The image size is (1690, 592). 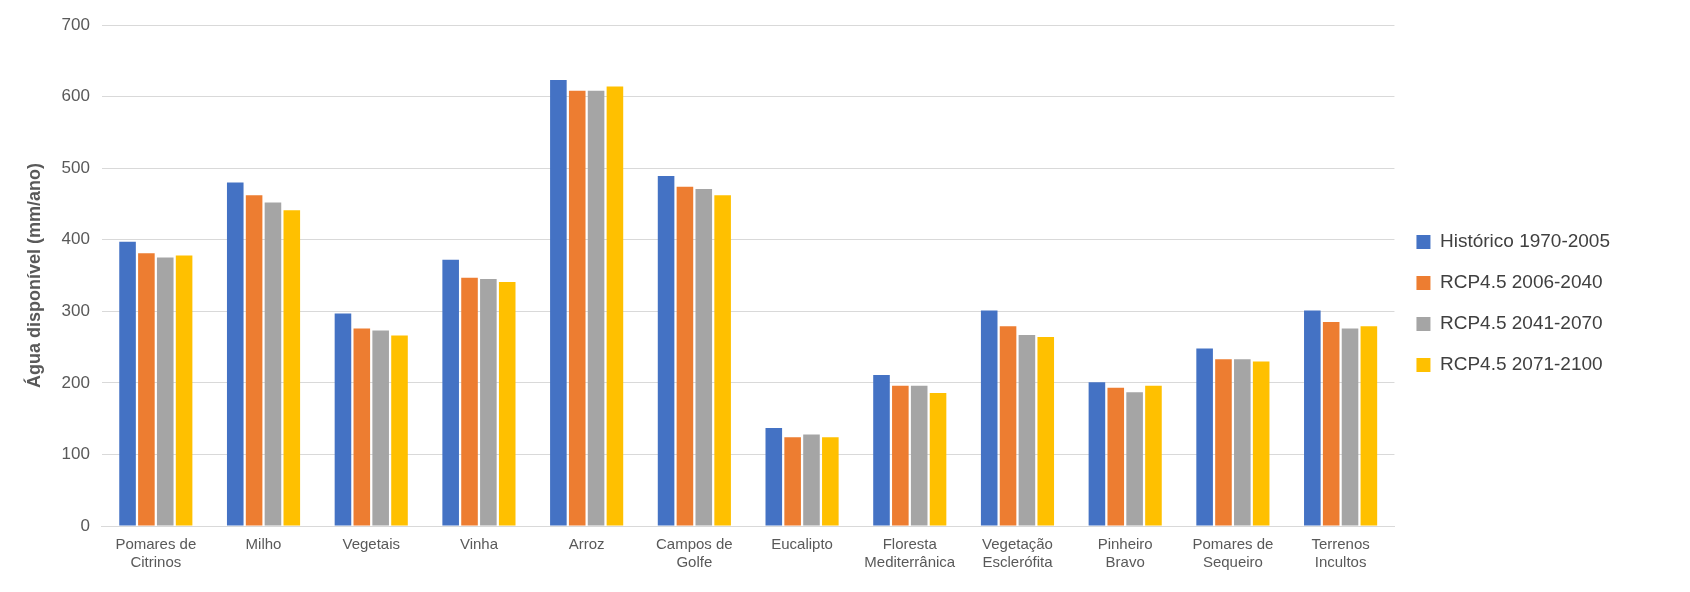 I want to click on x-tick-label: Terrenos Incultos, so click(x=1340, y=553).